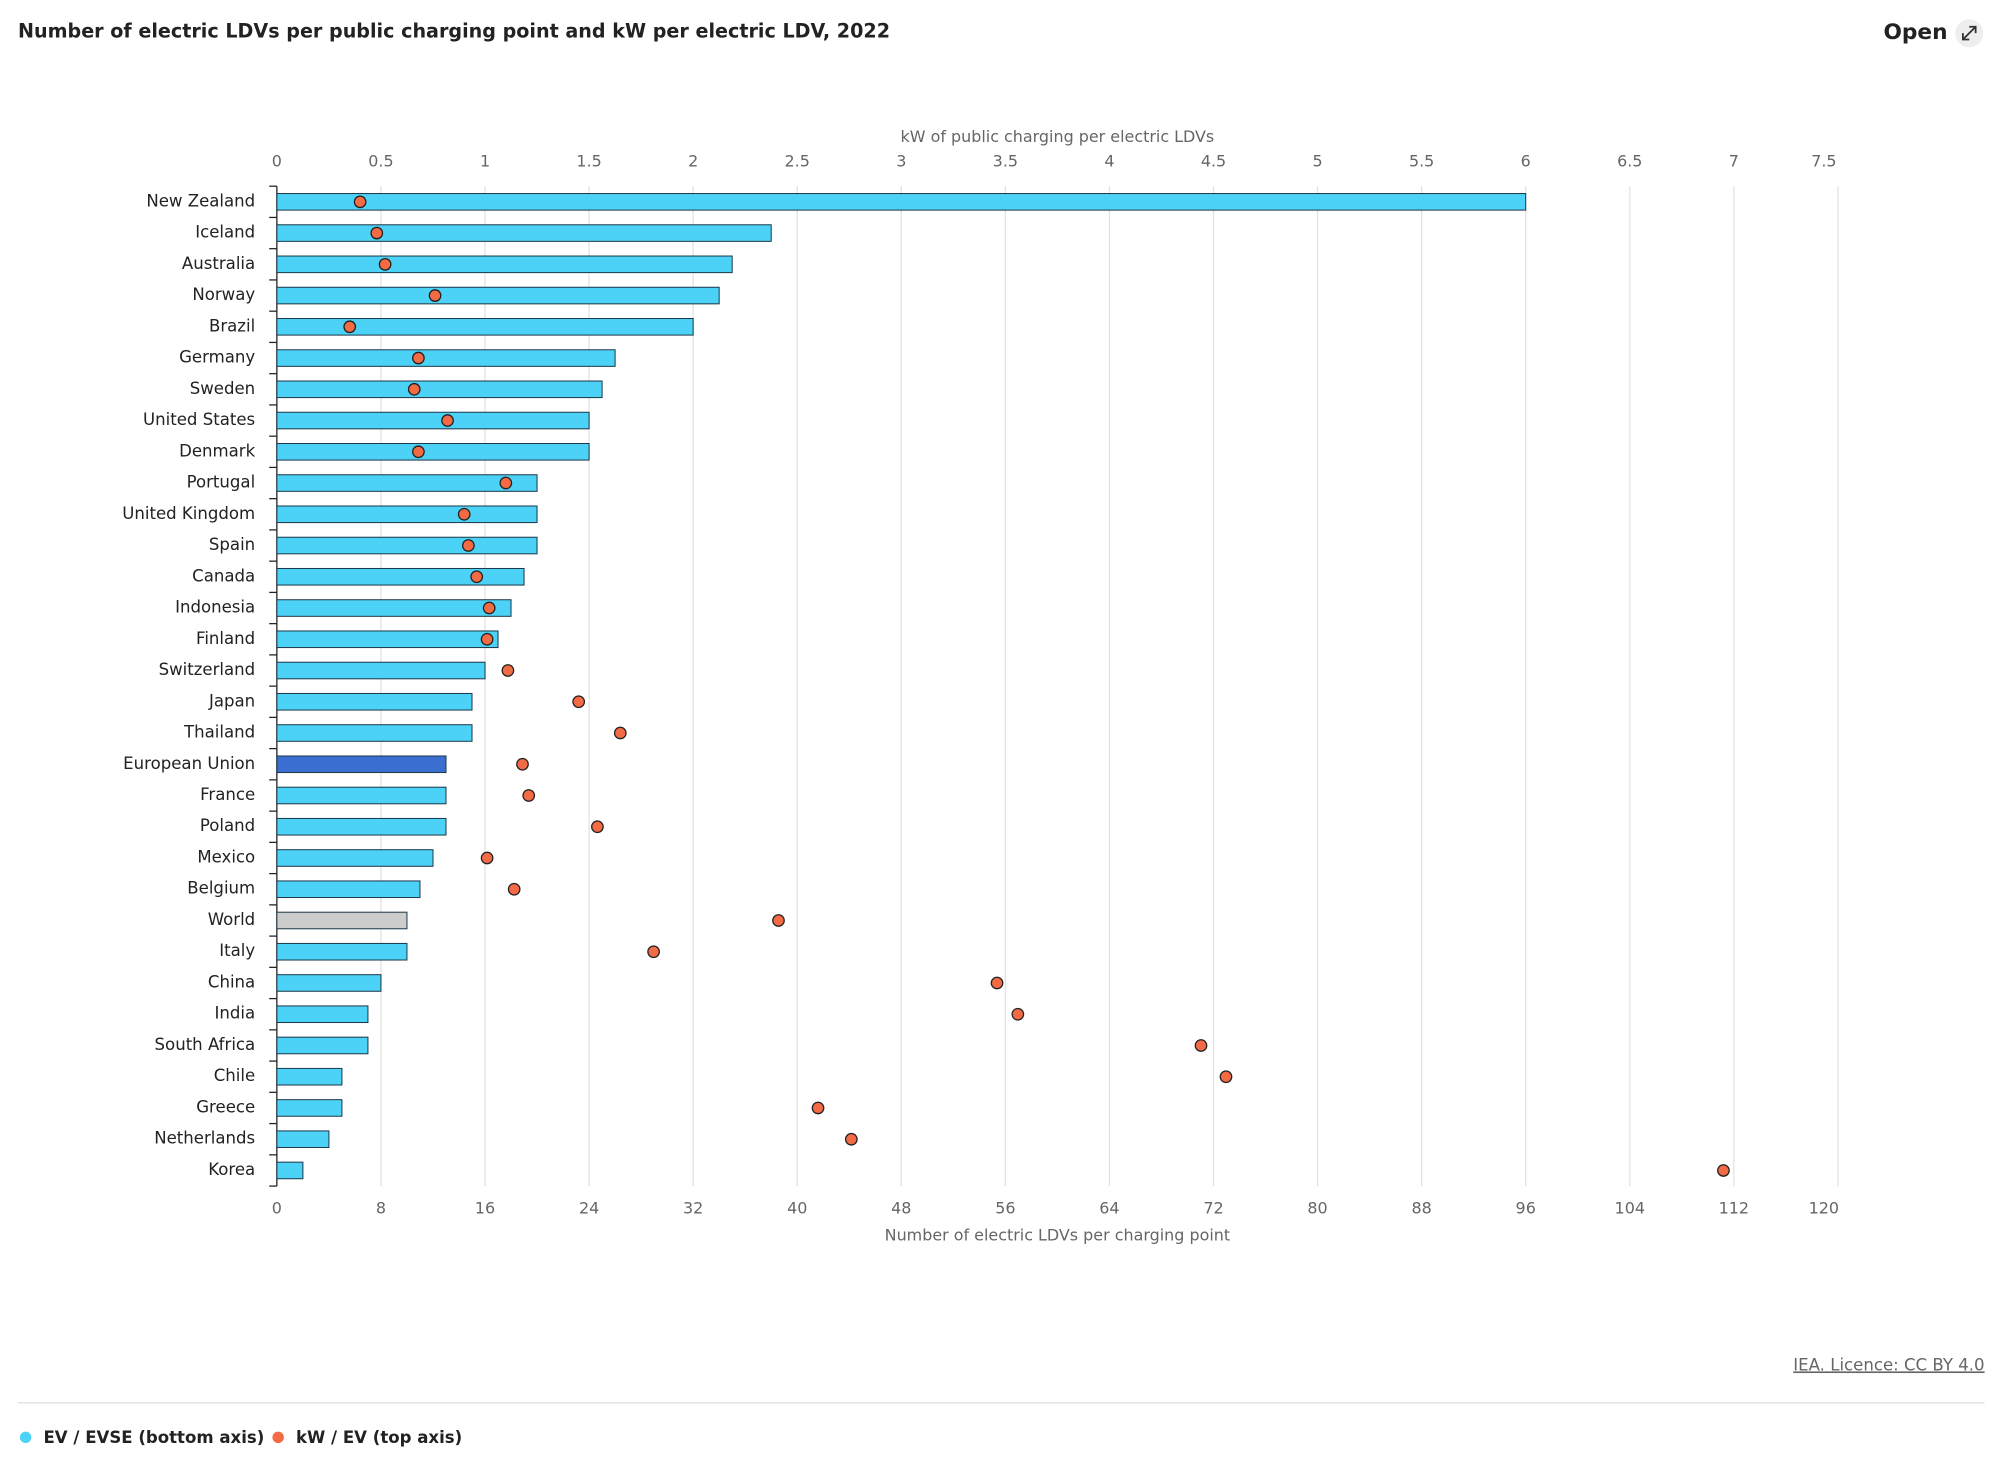 The height and width of the screenshot is (1459, 2000). Describe the element at coordinates (380, 160) in the screenshot. I see `x2-tick-label: 0.5` at that location.